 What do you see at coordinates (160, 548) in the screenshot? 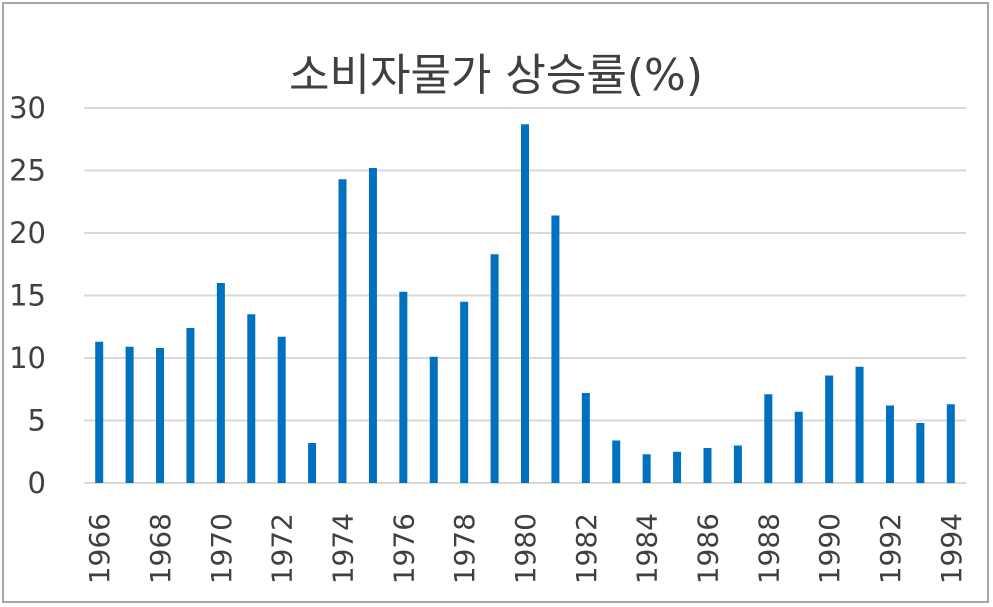
I see `x-tick-label: 1968` at bounding box center [160, 548].